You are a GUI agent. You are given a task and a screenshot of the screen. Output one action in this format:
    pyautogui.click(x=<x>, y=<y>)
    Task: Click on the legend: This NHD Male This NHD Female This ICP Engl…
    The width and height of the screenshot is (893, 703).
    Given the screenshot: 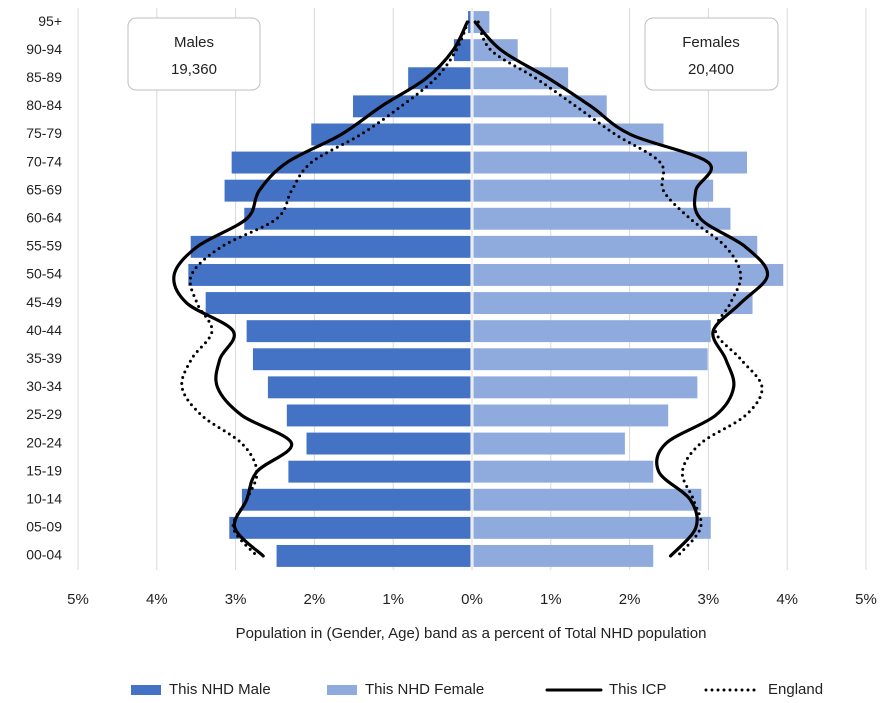 What is the action you would take?
    pyautogui.click(x=477, y=689)
    